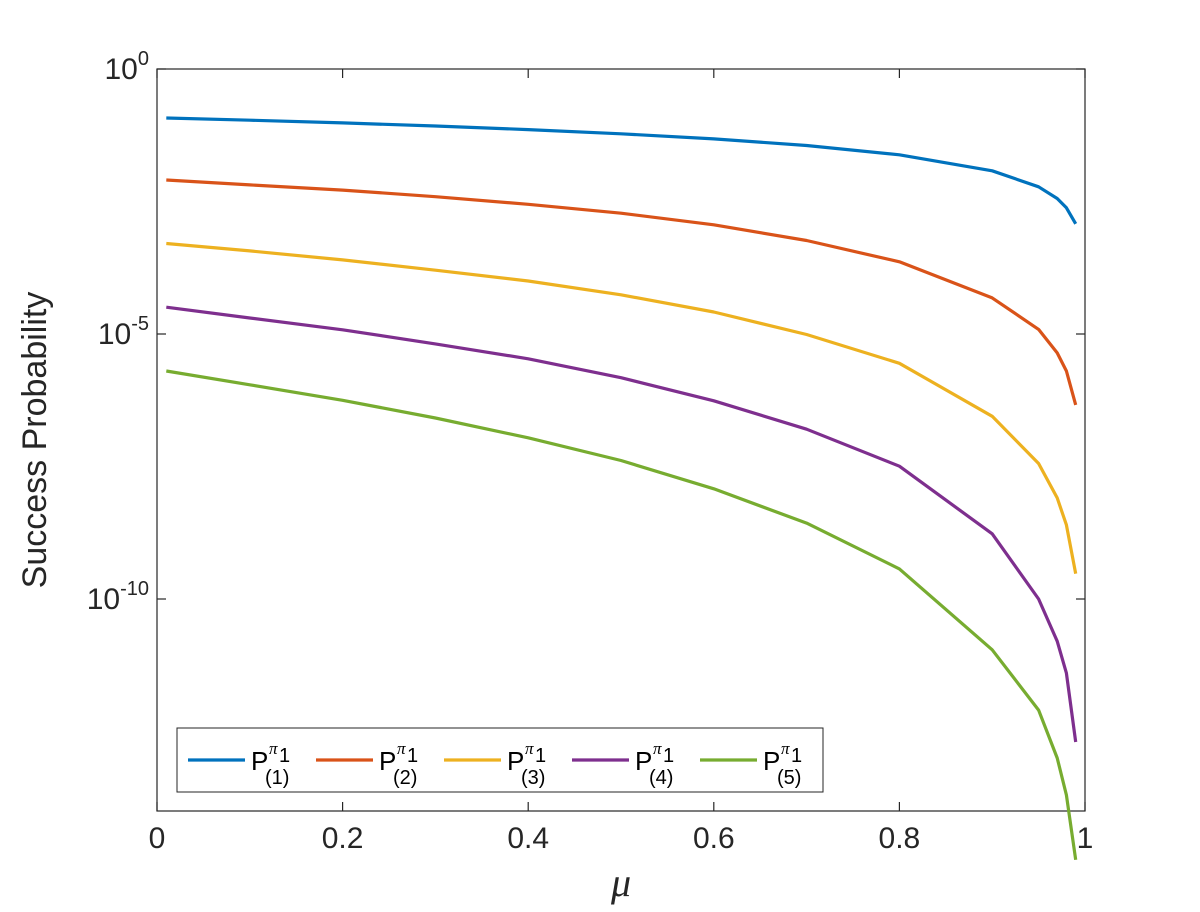  Describe the element at coordinates (789, 778) in the screenshot. I see `legend-index-5: (5)` at that location.